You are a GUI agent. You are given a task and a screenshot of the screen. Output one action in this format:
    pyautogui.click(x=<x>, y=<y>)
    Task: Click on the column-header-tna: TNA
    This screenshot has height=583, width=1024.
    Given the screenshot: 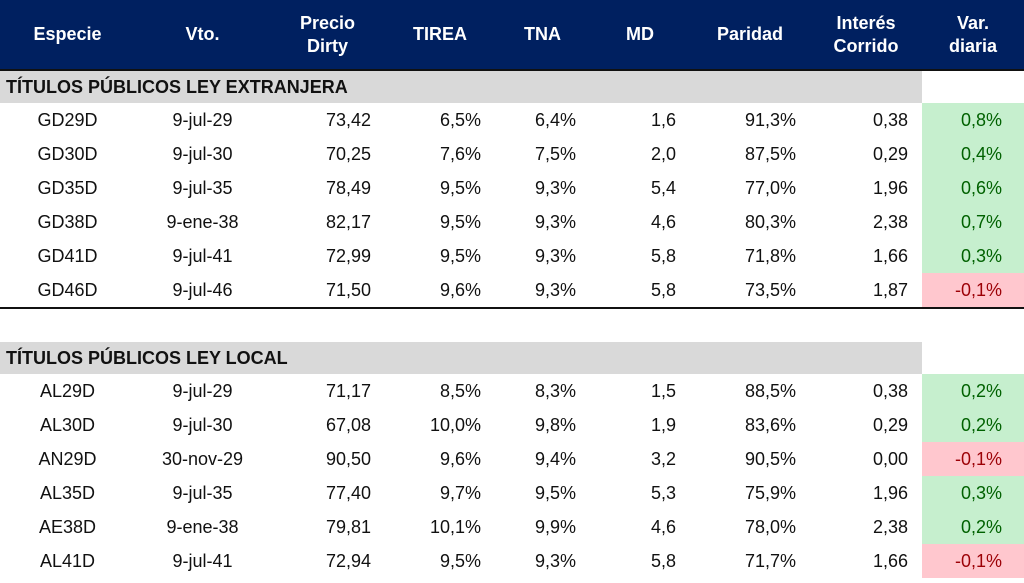 What is the action you would take?
    pyautogui.click(x=542, y=35)
    